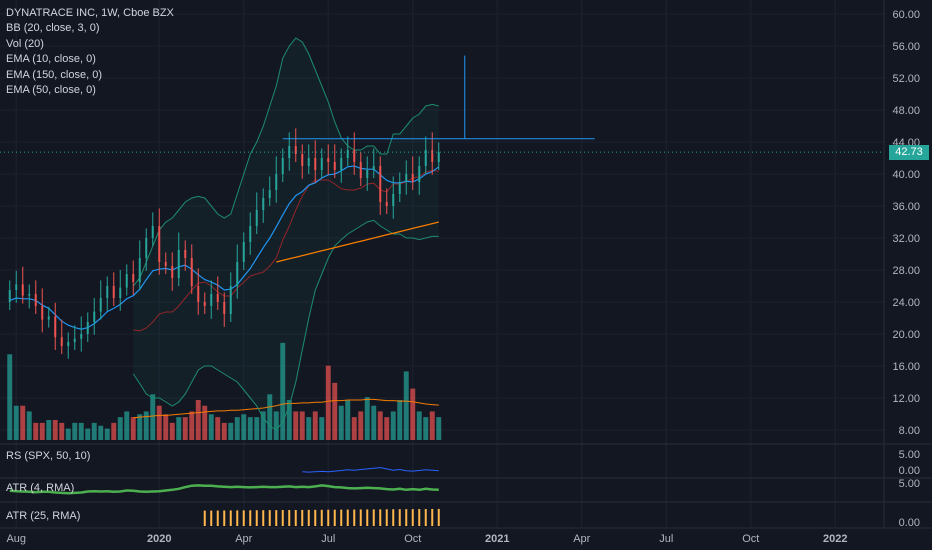  Describe the element at coordinates (43, 516) in the screenshot. I see `atr25-pane-label: ATR (25, RMA)` at that location.